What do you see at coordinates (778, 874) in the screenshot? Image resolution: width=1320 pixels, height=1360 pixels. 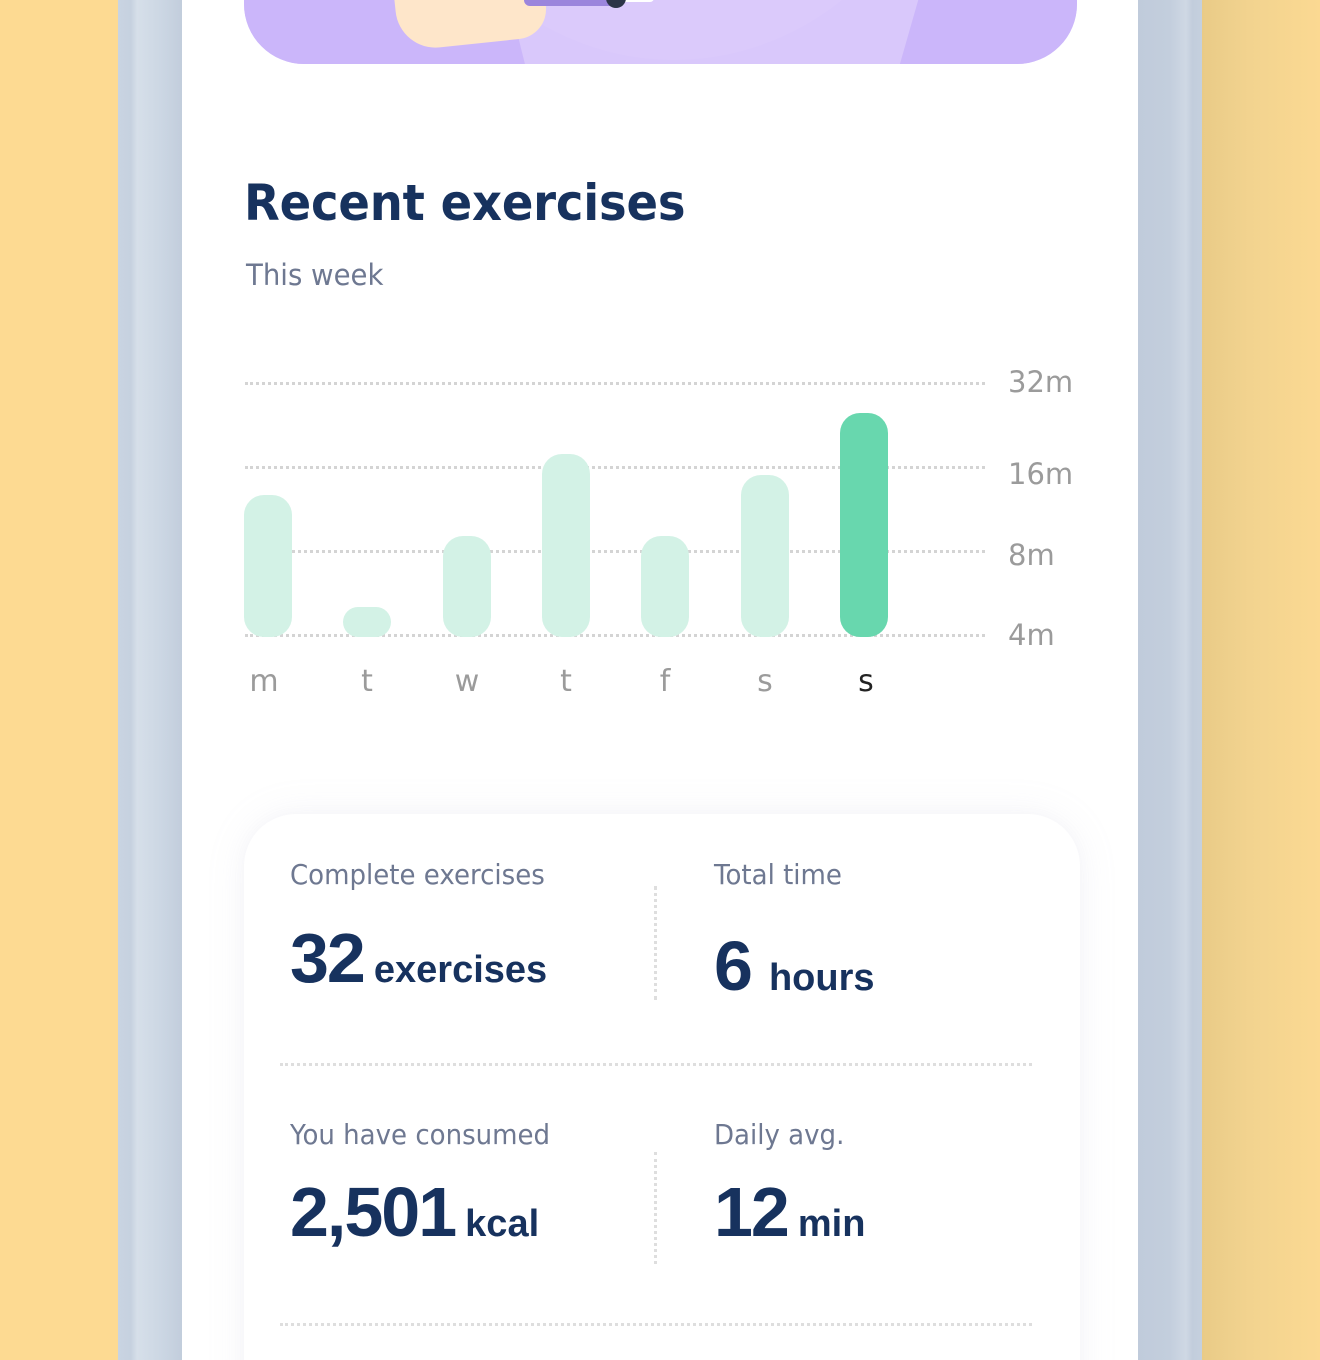 I see `total-time-label: Total time` at bounding box center [778, 874].